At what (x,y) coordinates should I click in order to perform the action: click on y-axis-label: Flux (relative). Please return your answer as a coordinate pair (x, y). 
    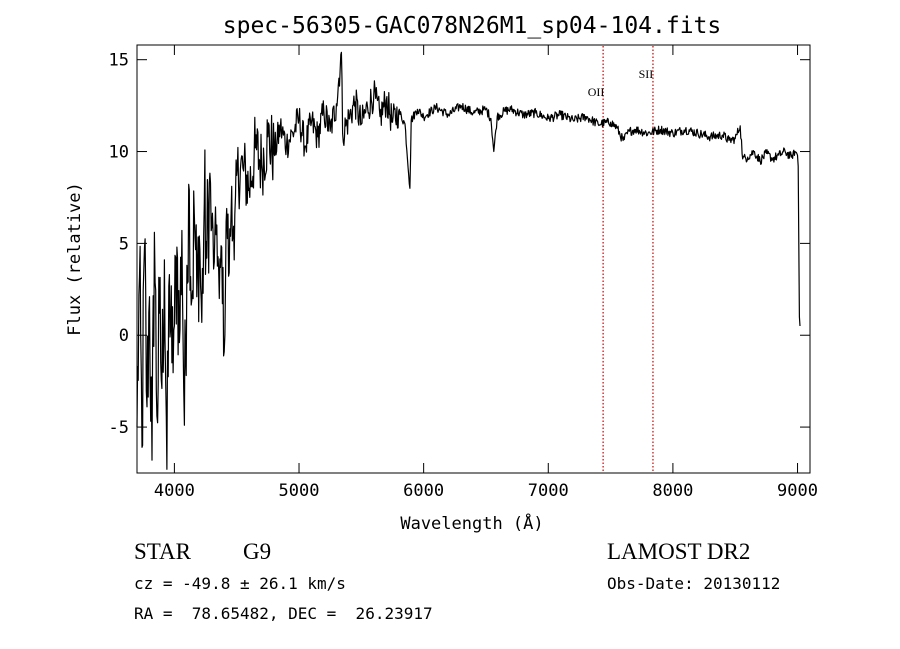
    Looking at the image, I should click on (75, 259).